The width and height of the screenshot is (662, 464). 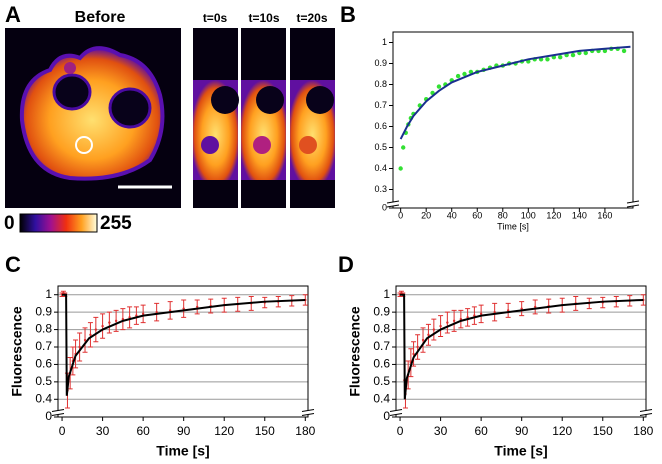 I want to click on panel-label: A, so click(x=13, y=14).